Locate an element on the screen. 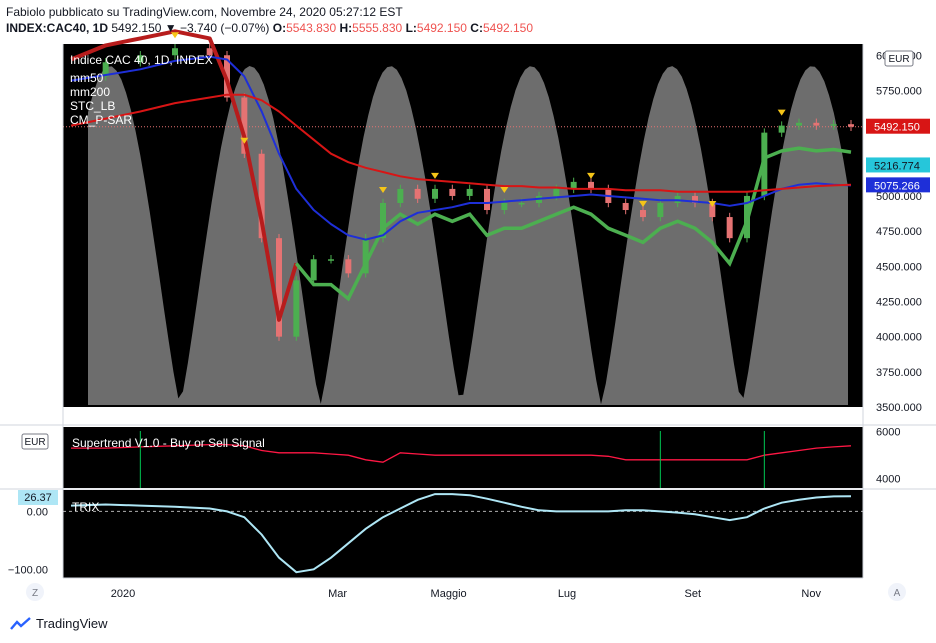 This screenshot has height=643, width=936. low-value: 5492.150 is located at coordinates (441, 28).